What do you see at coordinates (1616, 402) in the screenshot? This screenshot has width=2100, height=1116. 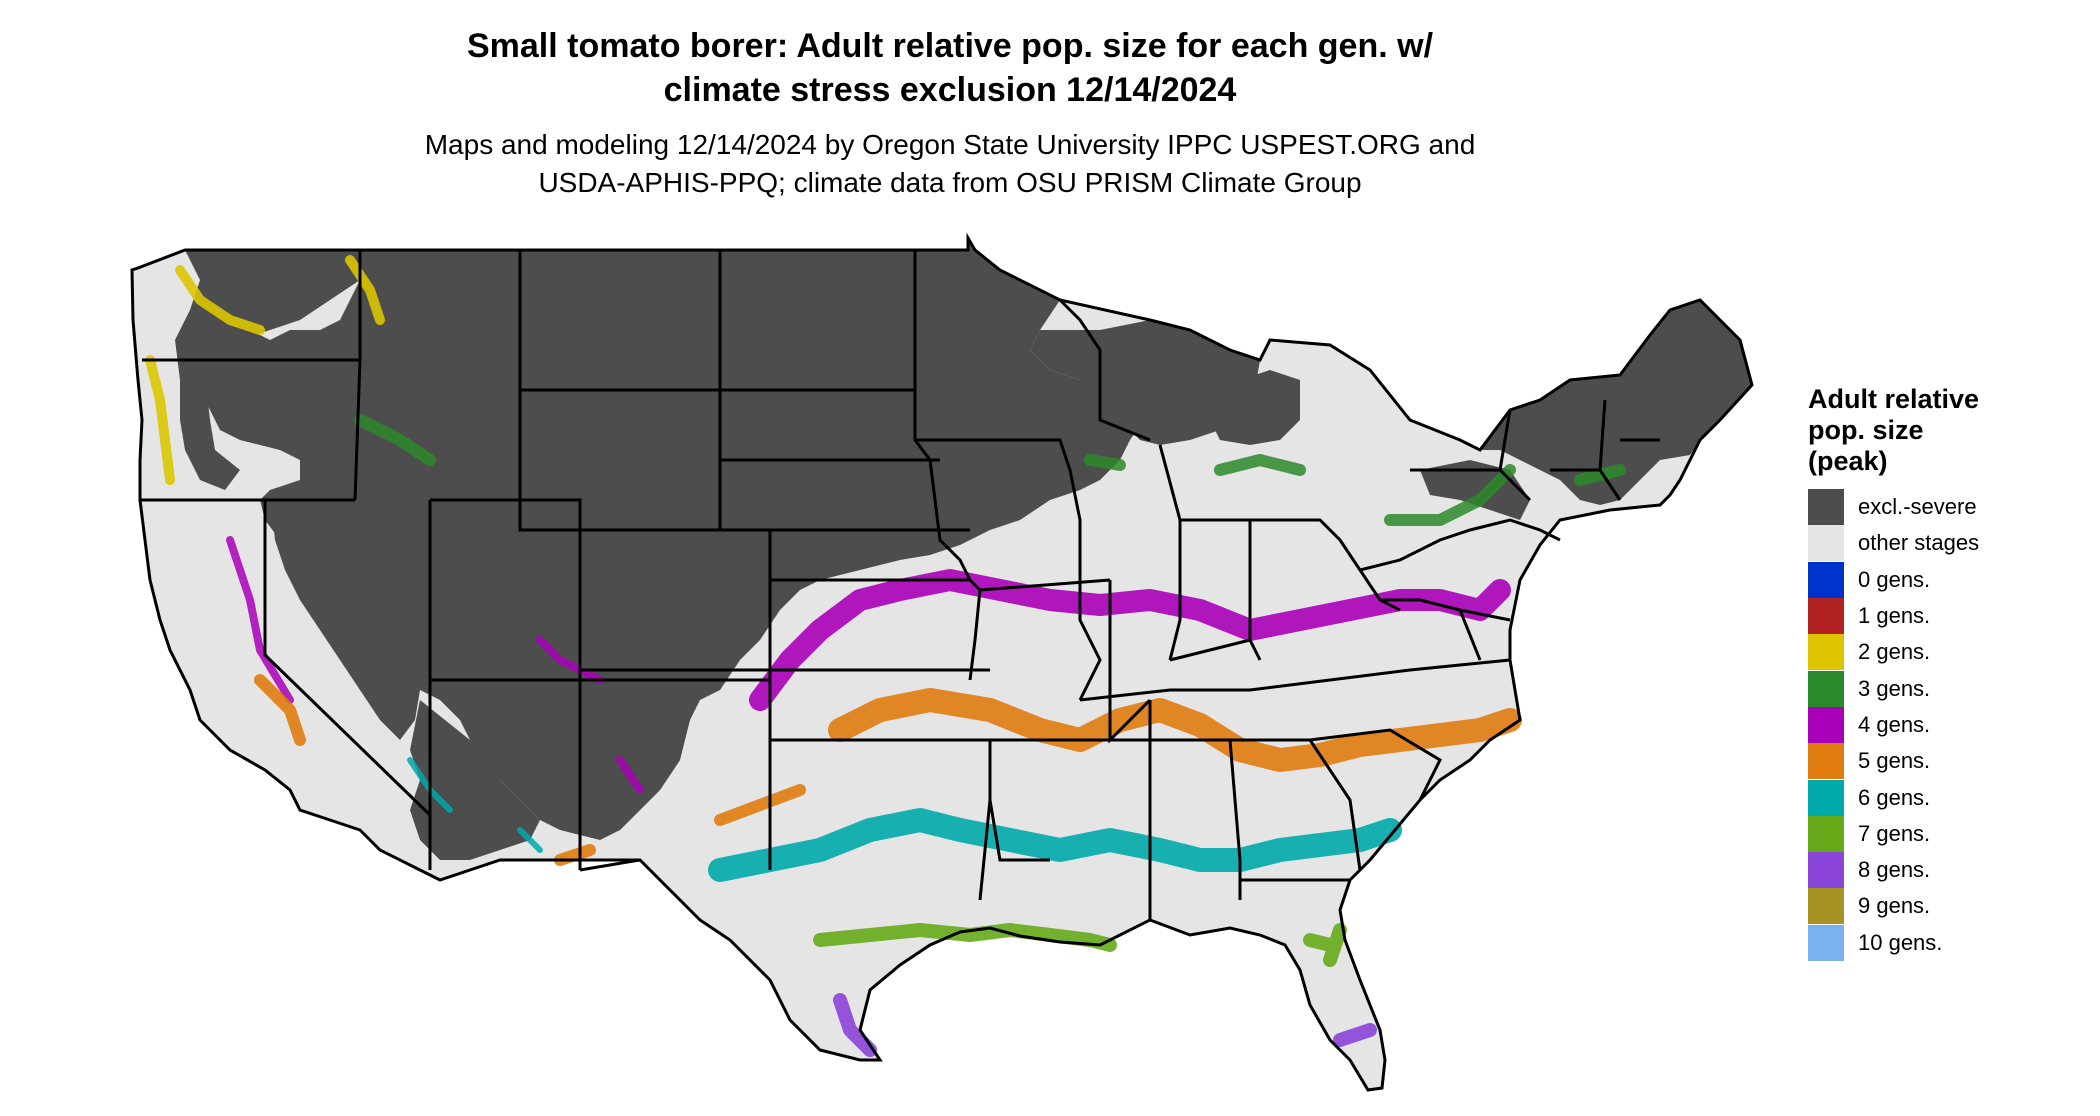 I see `excluded-northeast` at bounding box center [1616, 402].